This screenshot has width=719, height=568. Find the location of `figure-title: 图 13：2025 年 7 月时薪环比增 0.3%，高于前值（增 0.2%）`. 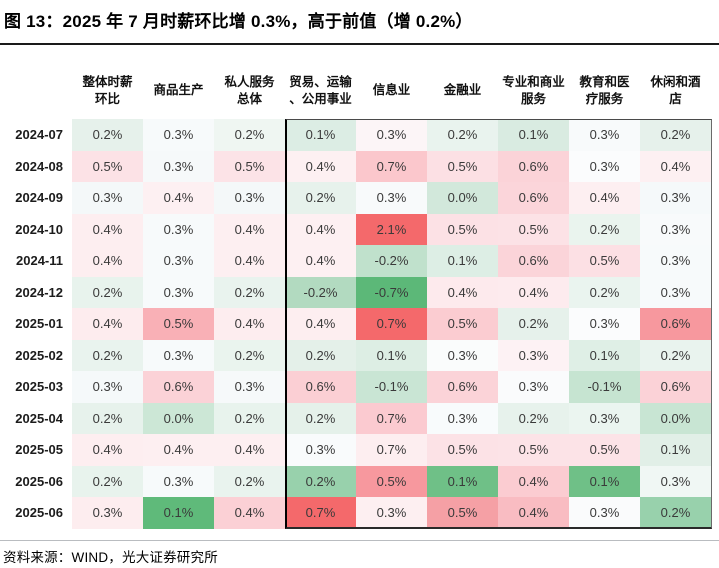

figure-title: 图 13：2025 年 7 月时薪环比增 0.3%，高于前值（增 0.2%） is located at coordinates (238, 21).